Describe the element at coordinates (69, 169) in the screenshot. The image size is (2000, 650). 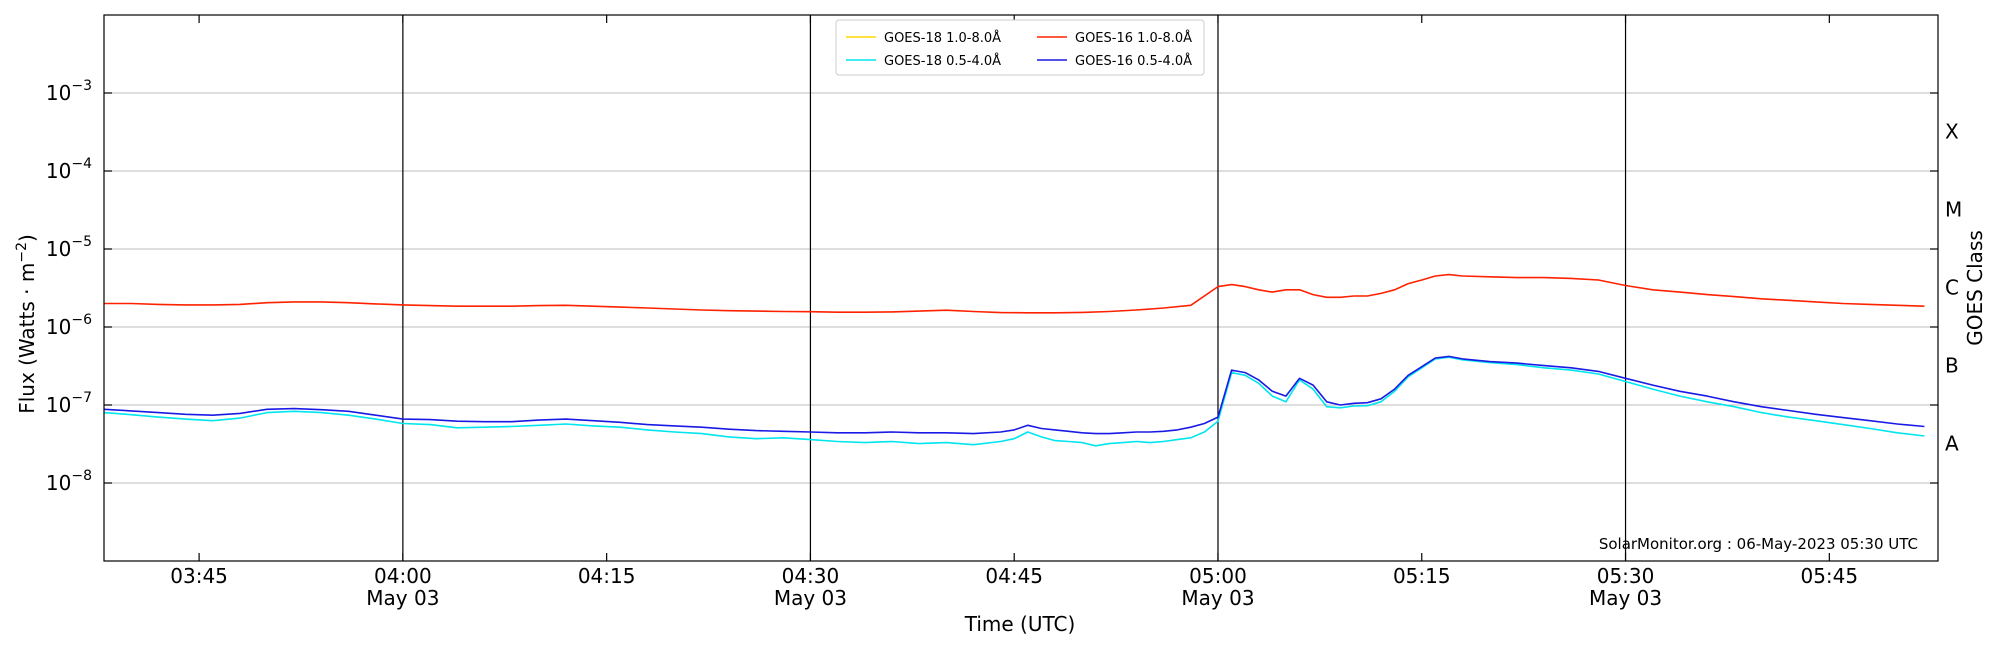
I see `y-tick-label: 10⁻⁴` at that location.